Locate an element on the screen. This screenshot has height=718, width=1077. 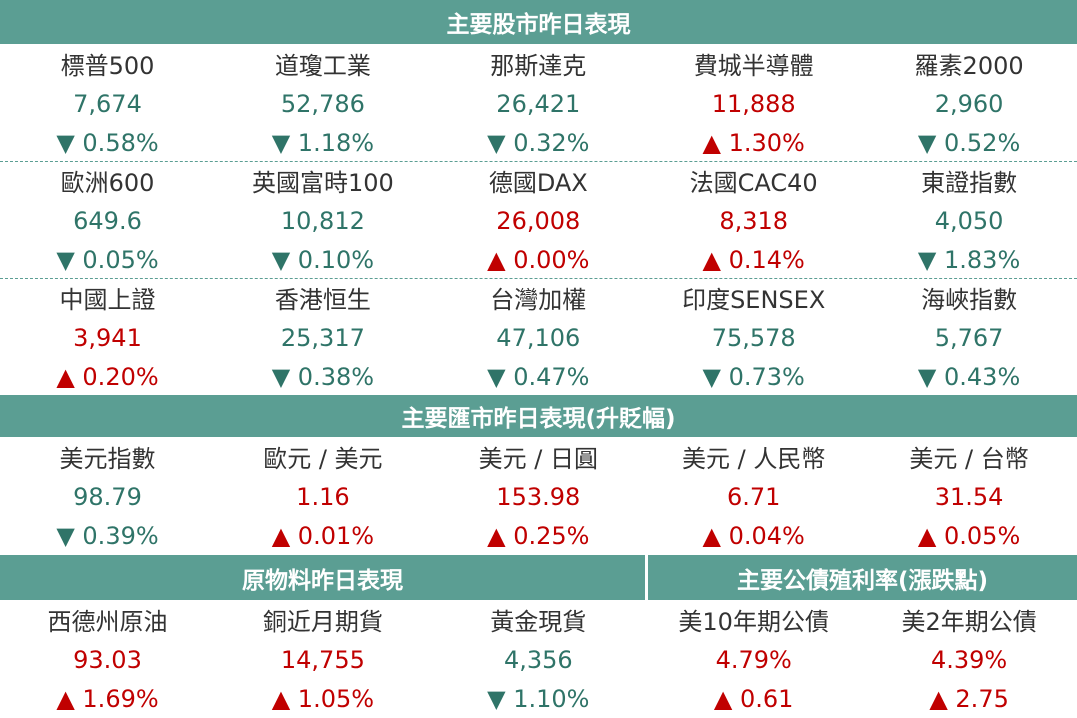
item-name: 英國富時100 is located at coordinates (322, 183).